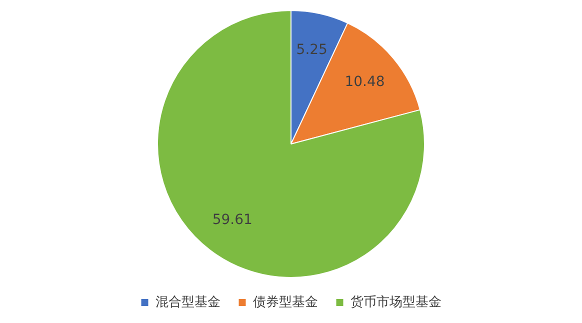  I want to click on legend-label: 货币市场型基金, so click(396, 302).